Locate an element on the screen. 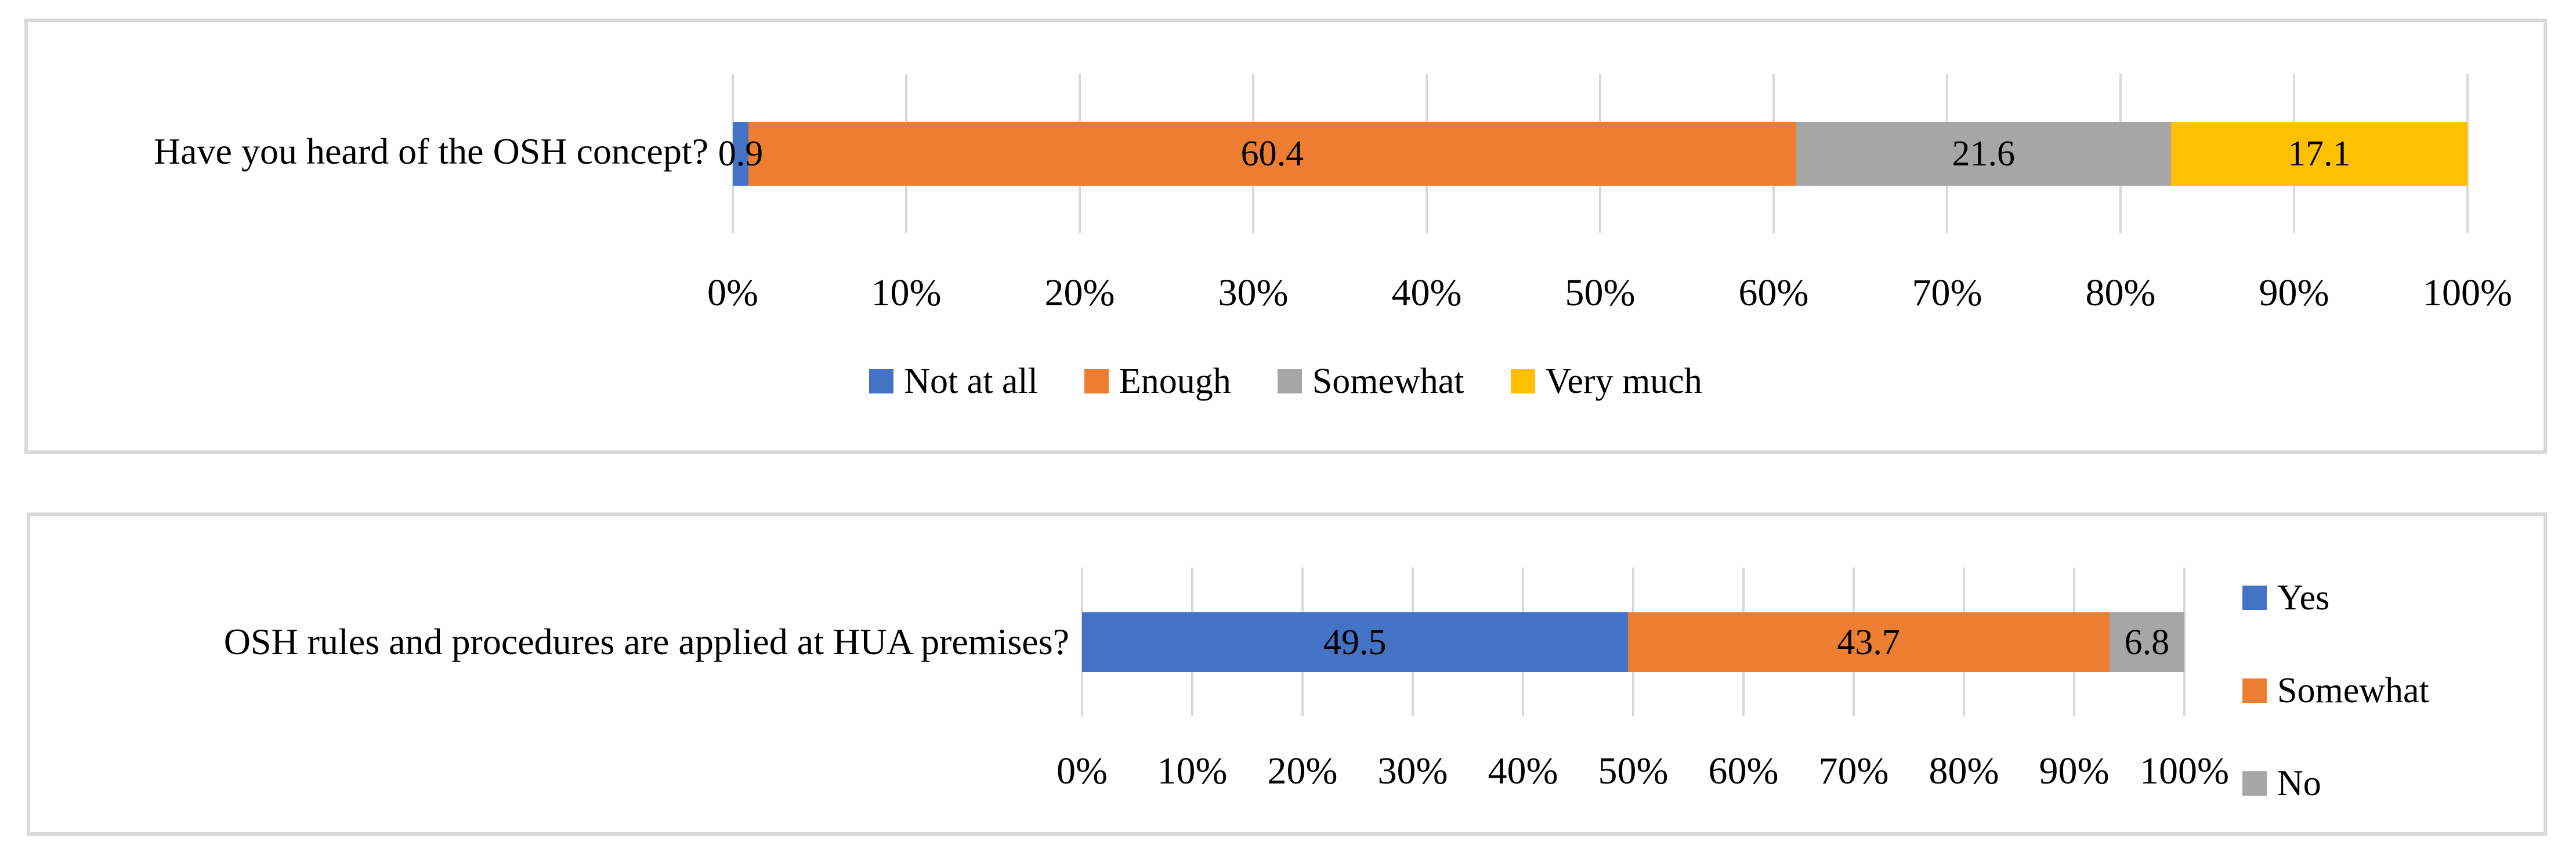 This screenshot has width=2576, height=845. data-label: 0.9 is located at coordinates (741, 154).